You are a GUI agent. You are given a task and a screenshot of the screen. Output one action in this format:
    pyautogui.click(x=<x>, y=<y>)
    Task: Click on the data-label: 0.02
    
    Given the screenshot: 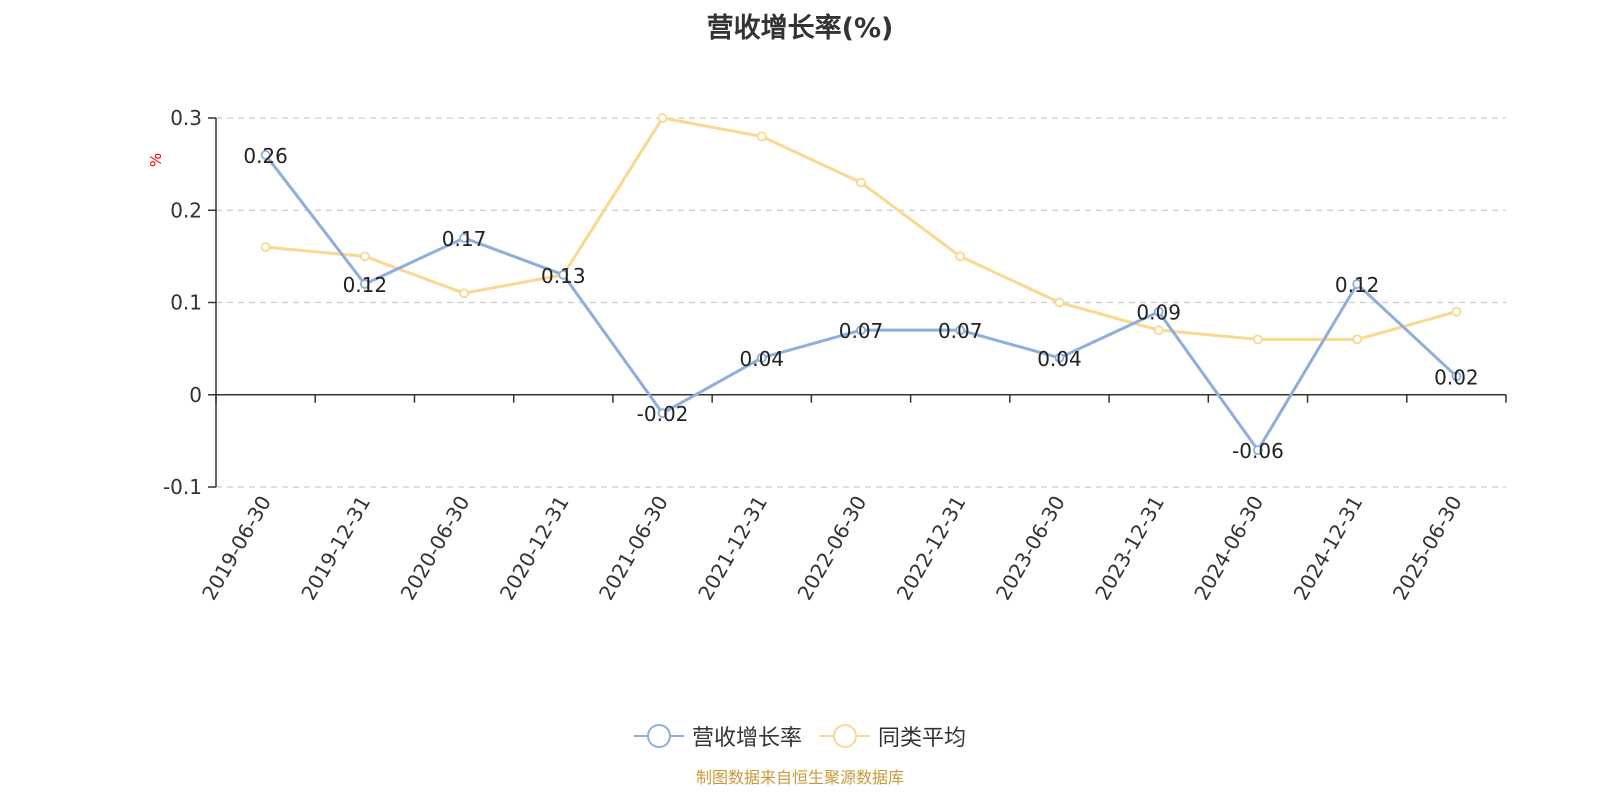 What is the action you would take?
    pyautogui.click(x=1456, y=377)
    